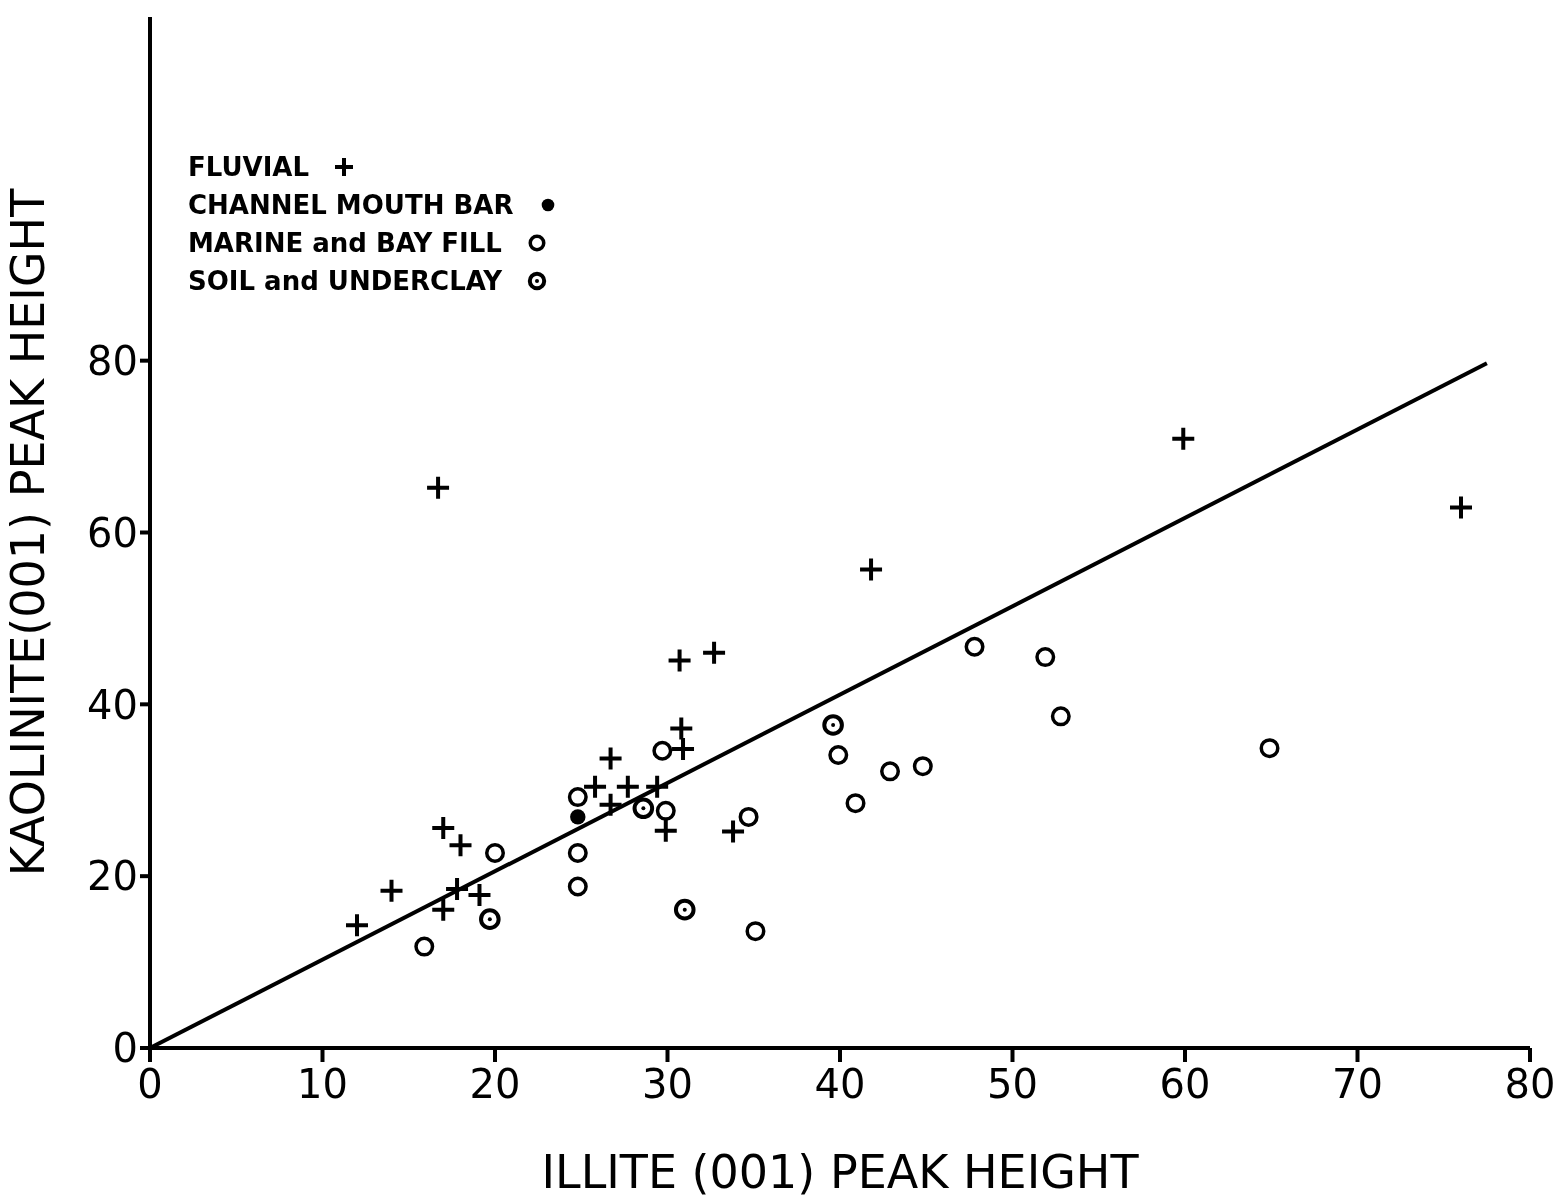  I want to click on x-tick-label: 80, so click(1530, 1084).